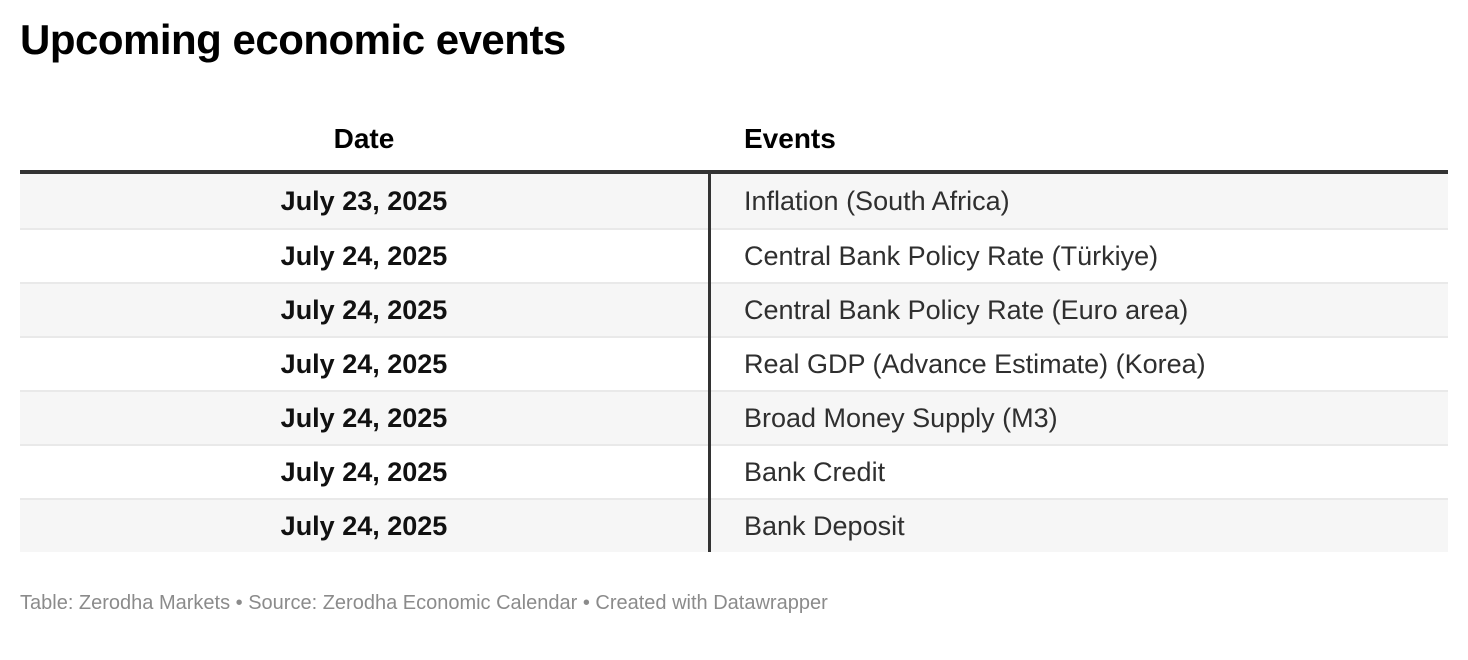  What do you see at coordinates (824, 525) in the screenshot?
I see `event-cell: Bank Deposit` at bounding box center [824, 525].